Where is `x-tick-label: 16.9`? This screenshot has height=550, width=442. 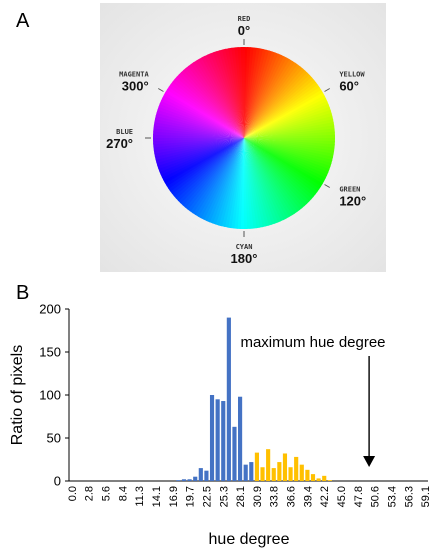 x-tick-label: 16.9 is located at coordinates (174, 496).